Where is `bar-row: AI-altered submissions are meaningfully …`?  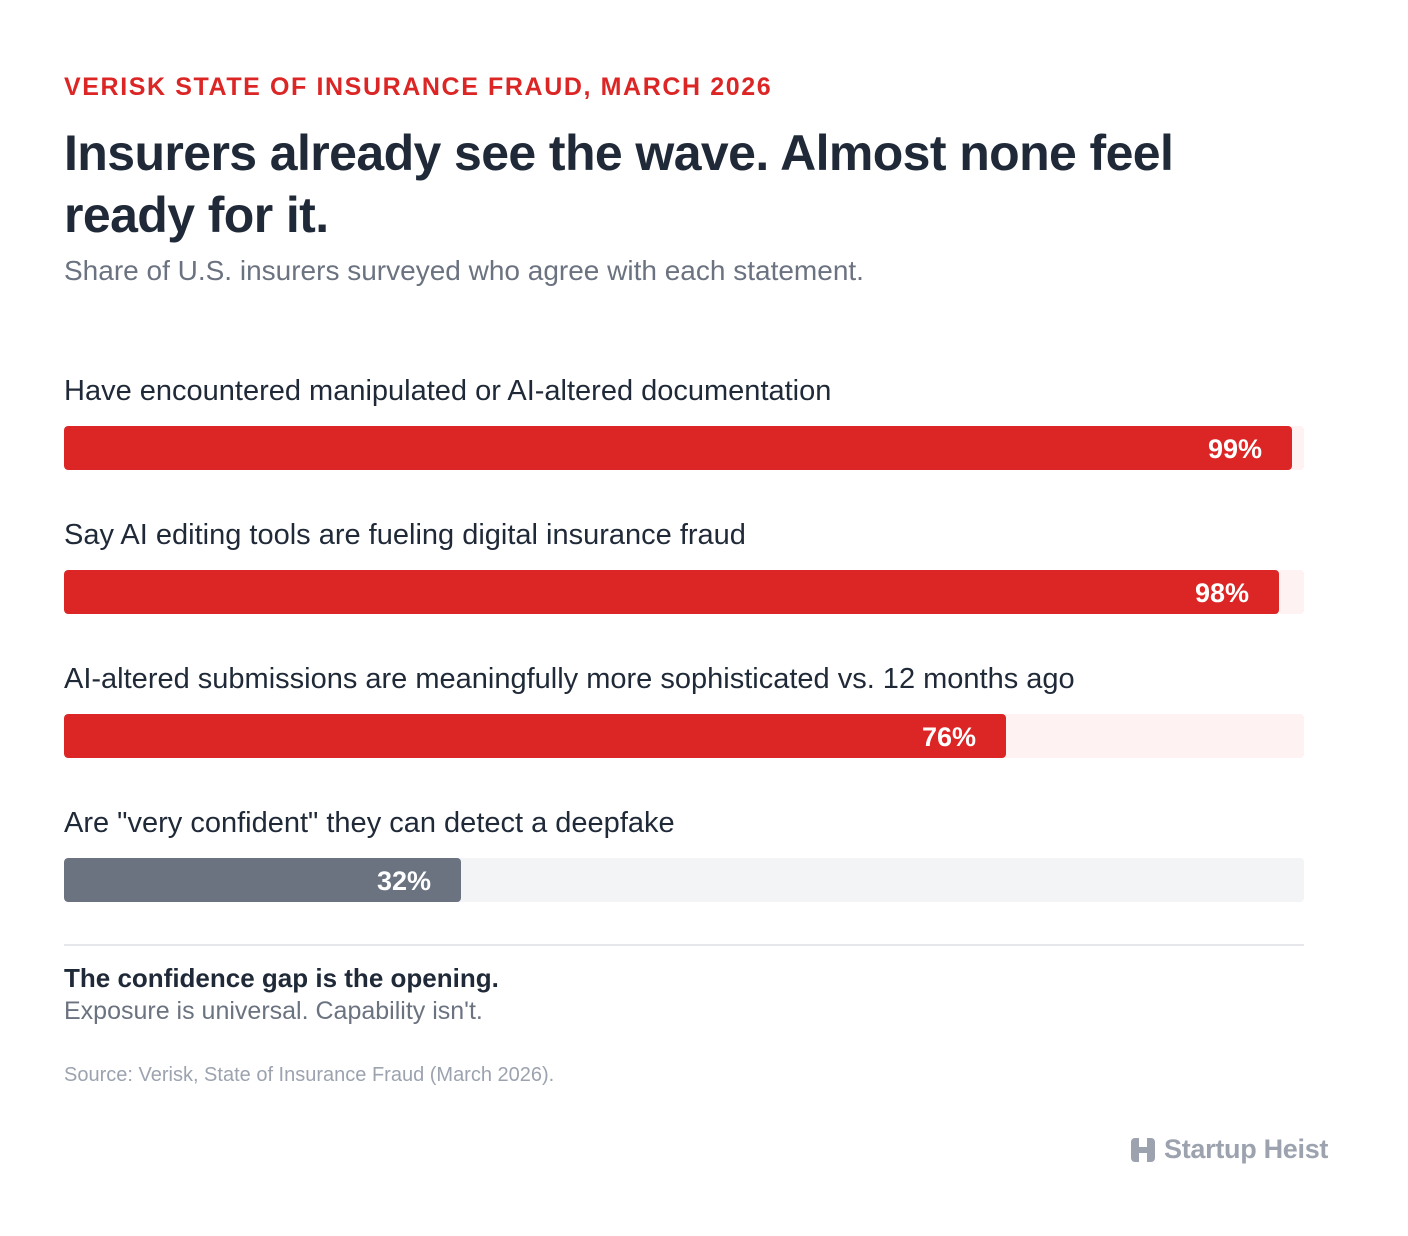 bar-row: AI-altered submissions are meaningfully … is located at coordinates (684, 732).